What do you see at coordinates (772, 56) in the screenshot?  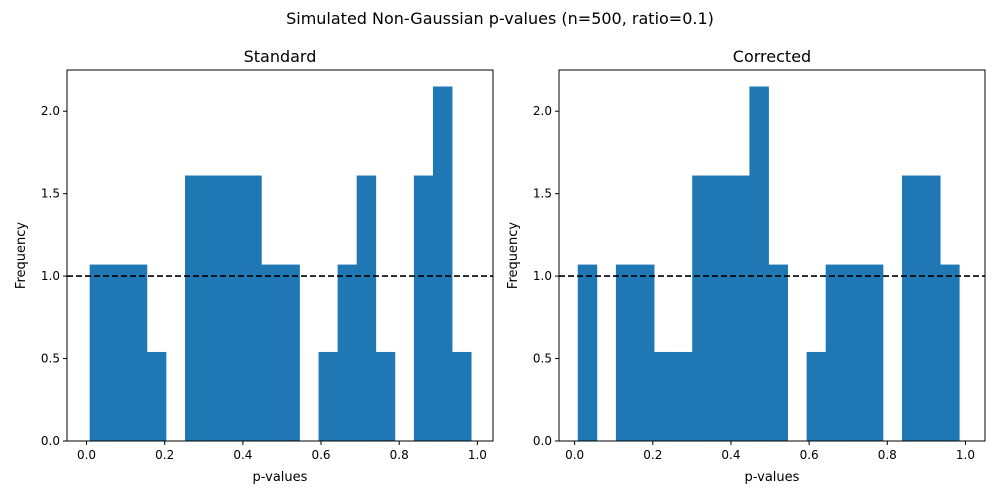 I see `subplot-title: Corrected` at bounding box center [772, 56].